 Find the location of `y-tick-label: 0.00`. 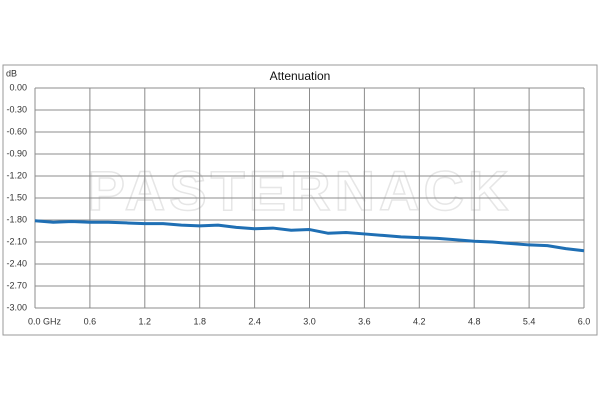

y-tick-label: 0.00 is located at coordinates (18, 87).